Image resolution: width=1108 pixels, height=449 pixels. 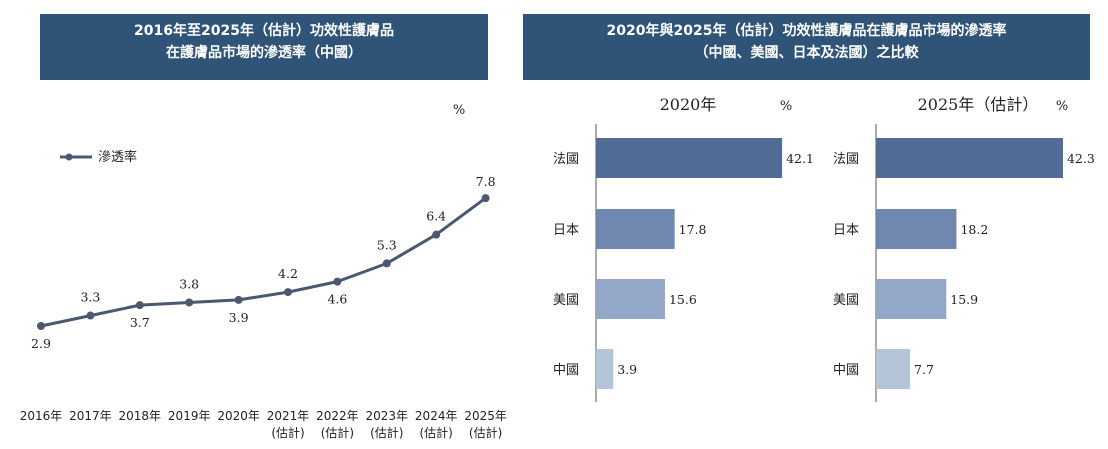 I want to click on x-tick-label-9-0: 2025年, so click(x=485, y=416).